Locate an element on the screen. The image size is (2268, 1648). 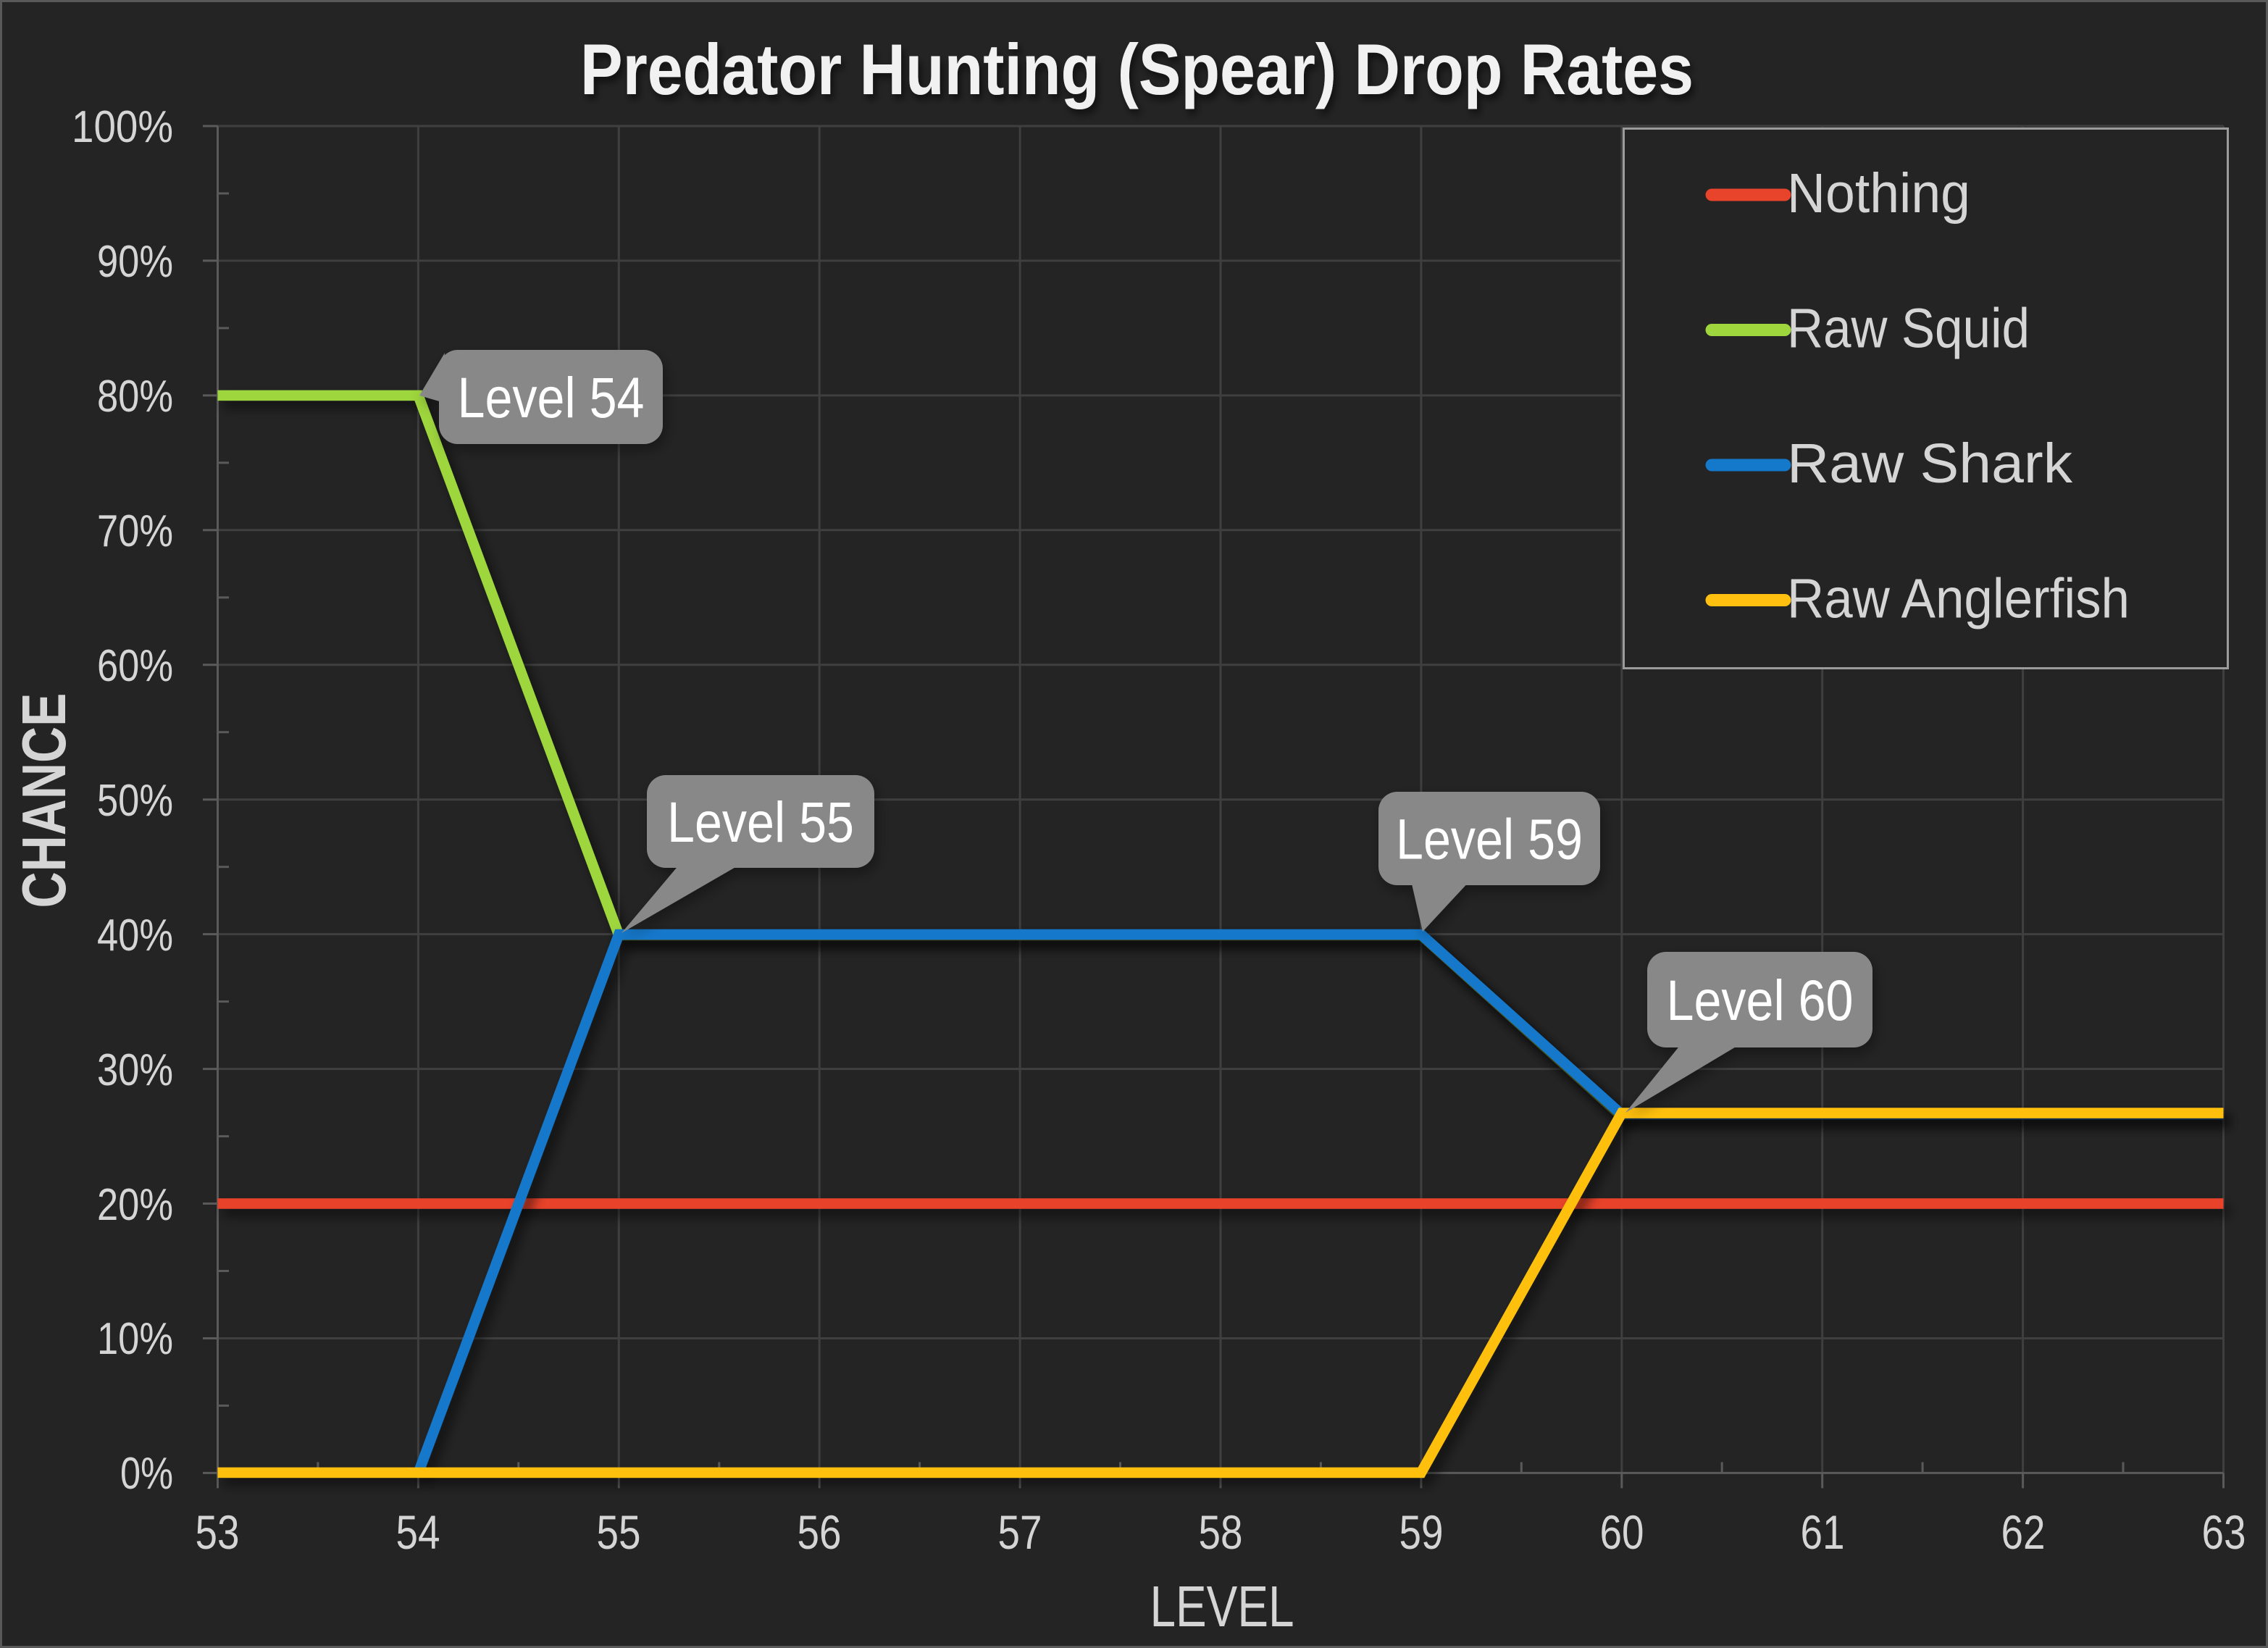
svg-text: 61 is located at coordinates (1823, 1532).